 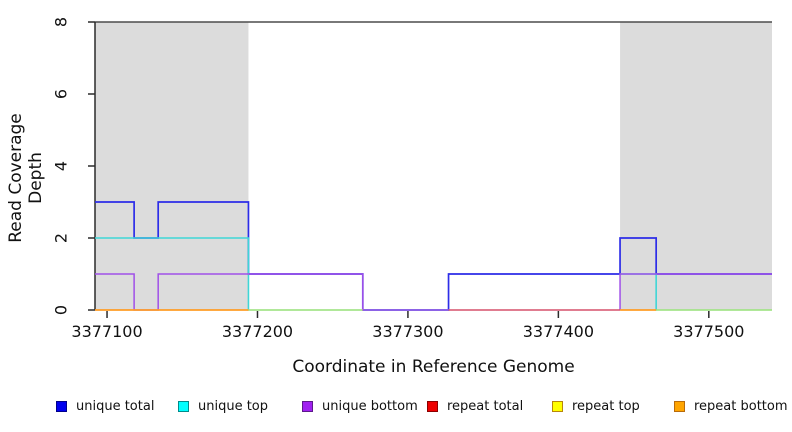 I want to click on unique-bottom-swatch-icon, so click(x=307, y=406).